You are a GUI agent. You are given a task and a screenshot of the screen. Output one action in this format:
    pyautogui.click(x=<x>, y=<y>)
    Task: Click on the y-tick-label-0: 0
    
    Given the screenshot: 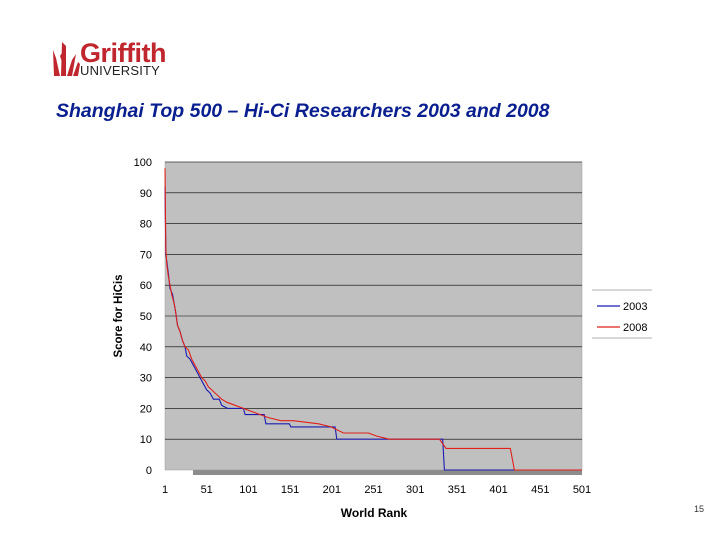 What is the action you would take?
    pyautogui.click(x=149, y=471)
    